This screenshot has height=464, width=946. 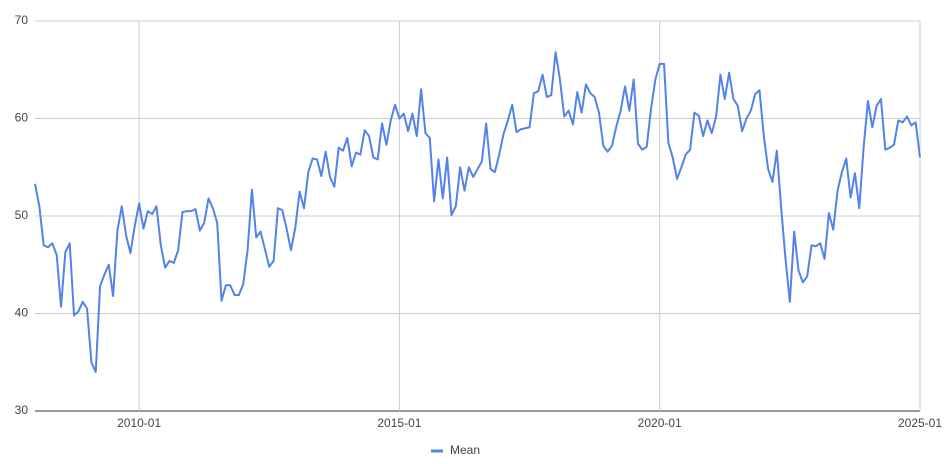 I want to click on x-tick-label: 2010-01, so click(x=139, y=423).